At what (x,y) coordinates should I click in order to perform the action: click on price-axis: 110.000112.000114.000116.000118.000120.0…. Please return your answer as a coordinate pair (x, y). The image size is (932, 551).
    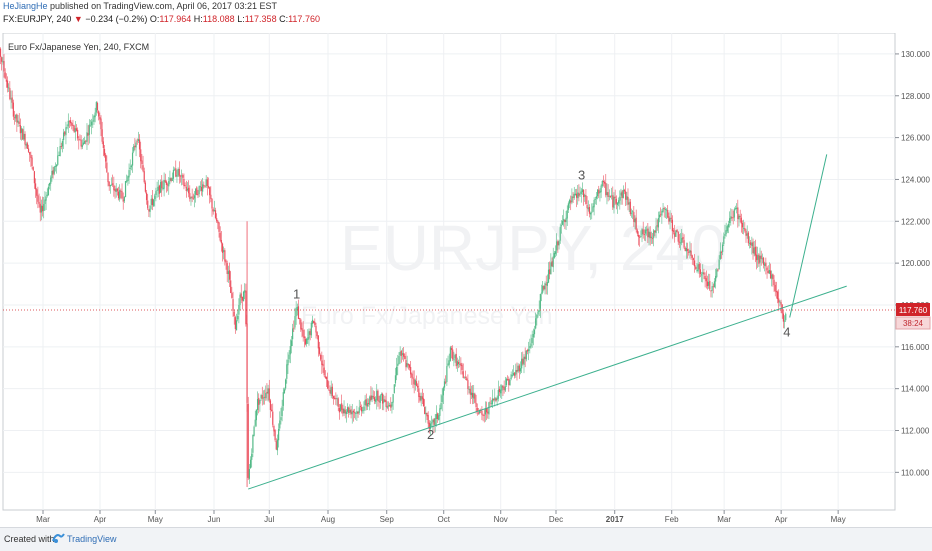
    Looking at the image, I should click on (913, 263).